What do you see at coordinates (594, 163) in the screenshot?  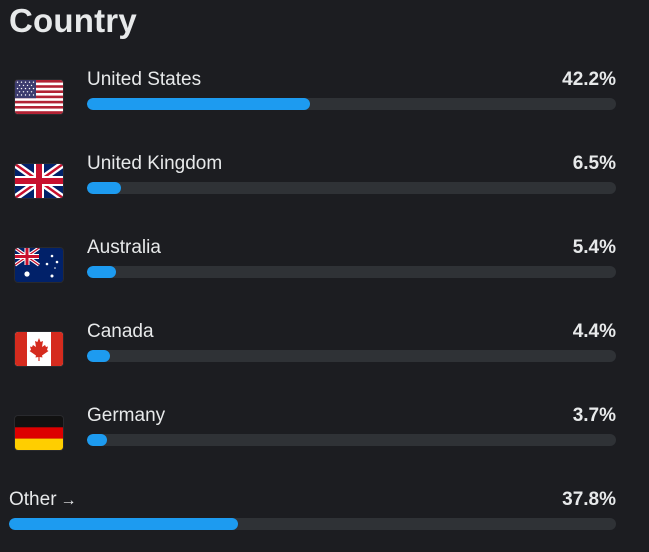 I see `country-percent: 6.5%` at bounding box center [594, 163].